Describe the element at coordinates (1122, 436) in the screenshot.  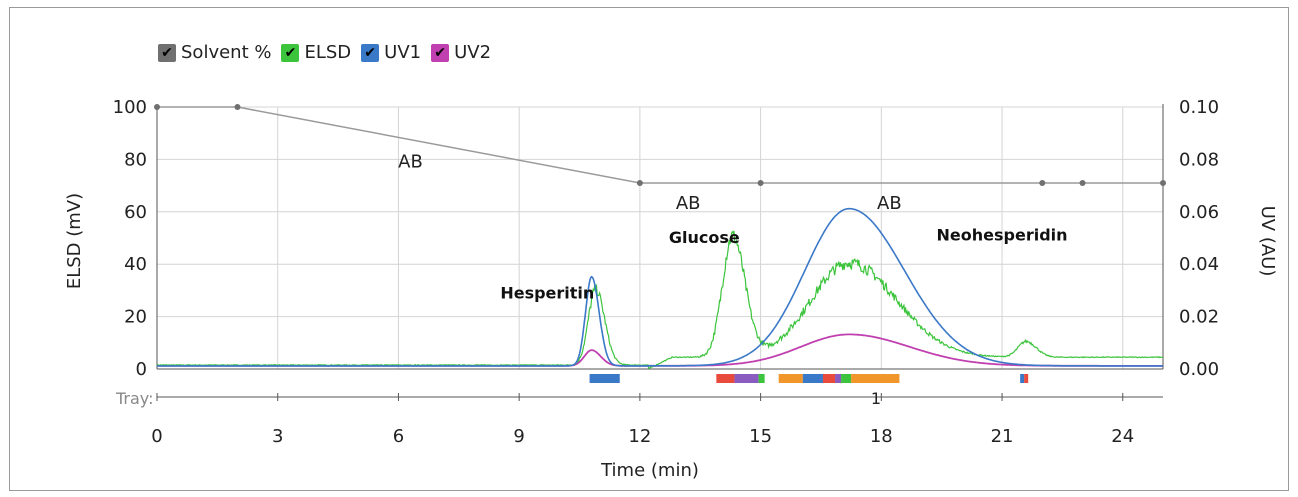
I see `x-tick-label: 24` at that location.